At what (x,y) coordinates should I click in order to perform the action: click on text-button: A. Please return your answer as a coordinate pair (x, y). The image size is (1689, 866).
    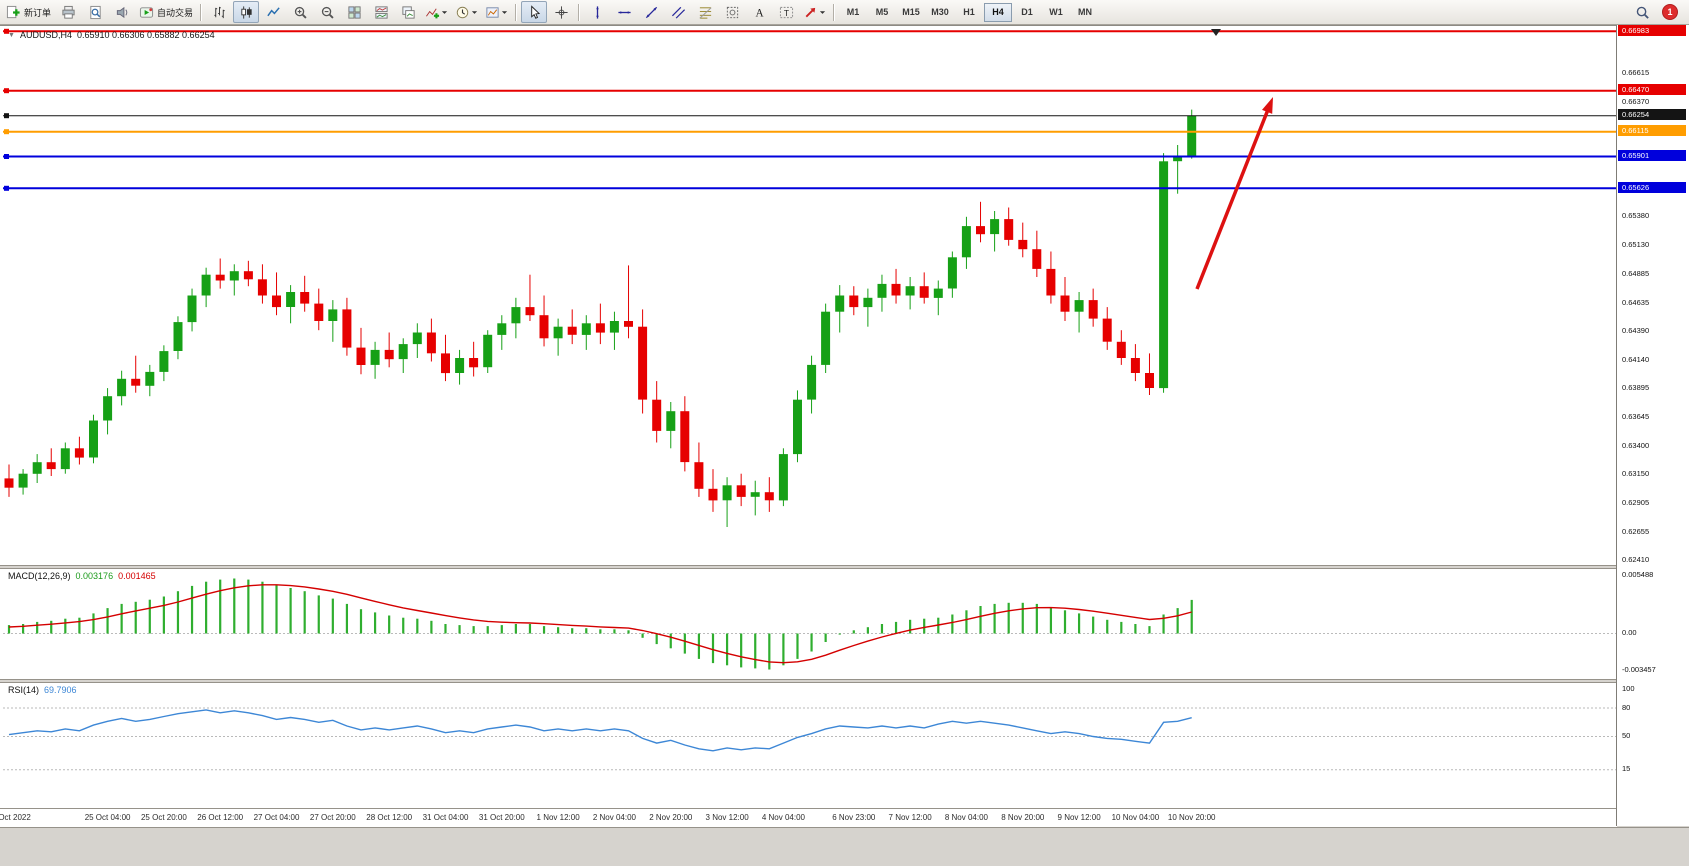
    Looking at the image, I should click on (759, 12).